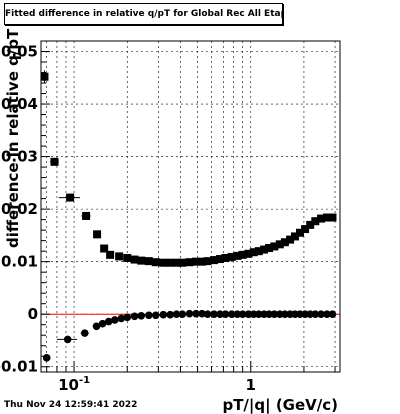  What do you see at coordinates (13, 138) in the screenshot?
I see `y-axis-title: difference in relative q/pT` at bounding box center [13, 138].